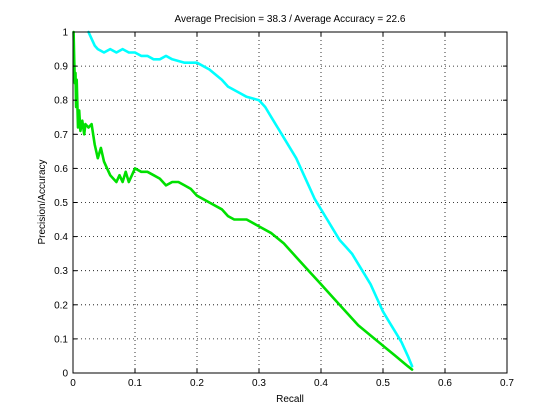 The image size is (560, 420). Describe the element at coordinates (321, 383) in the screenshot. I see `x-tick-label: 0.4` at that location.